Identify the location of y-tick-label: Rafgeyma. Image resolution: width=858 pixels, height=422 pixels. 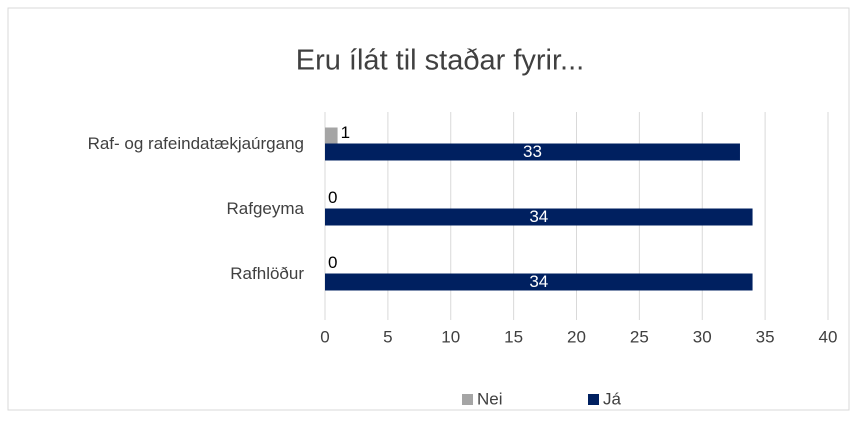
(266, 208).